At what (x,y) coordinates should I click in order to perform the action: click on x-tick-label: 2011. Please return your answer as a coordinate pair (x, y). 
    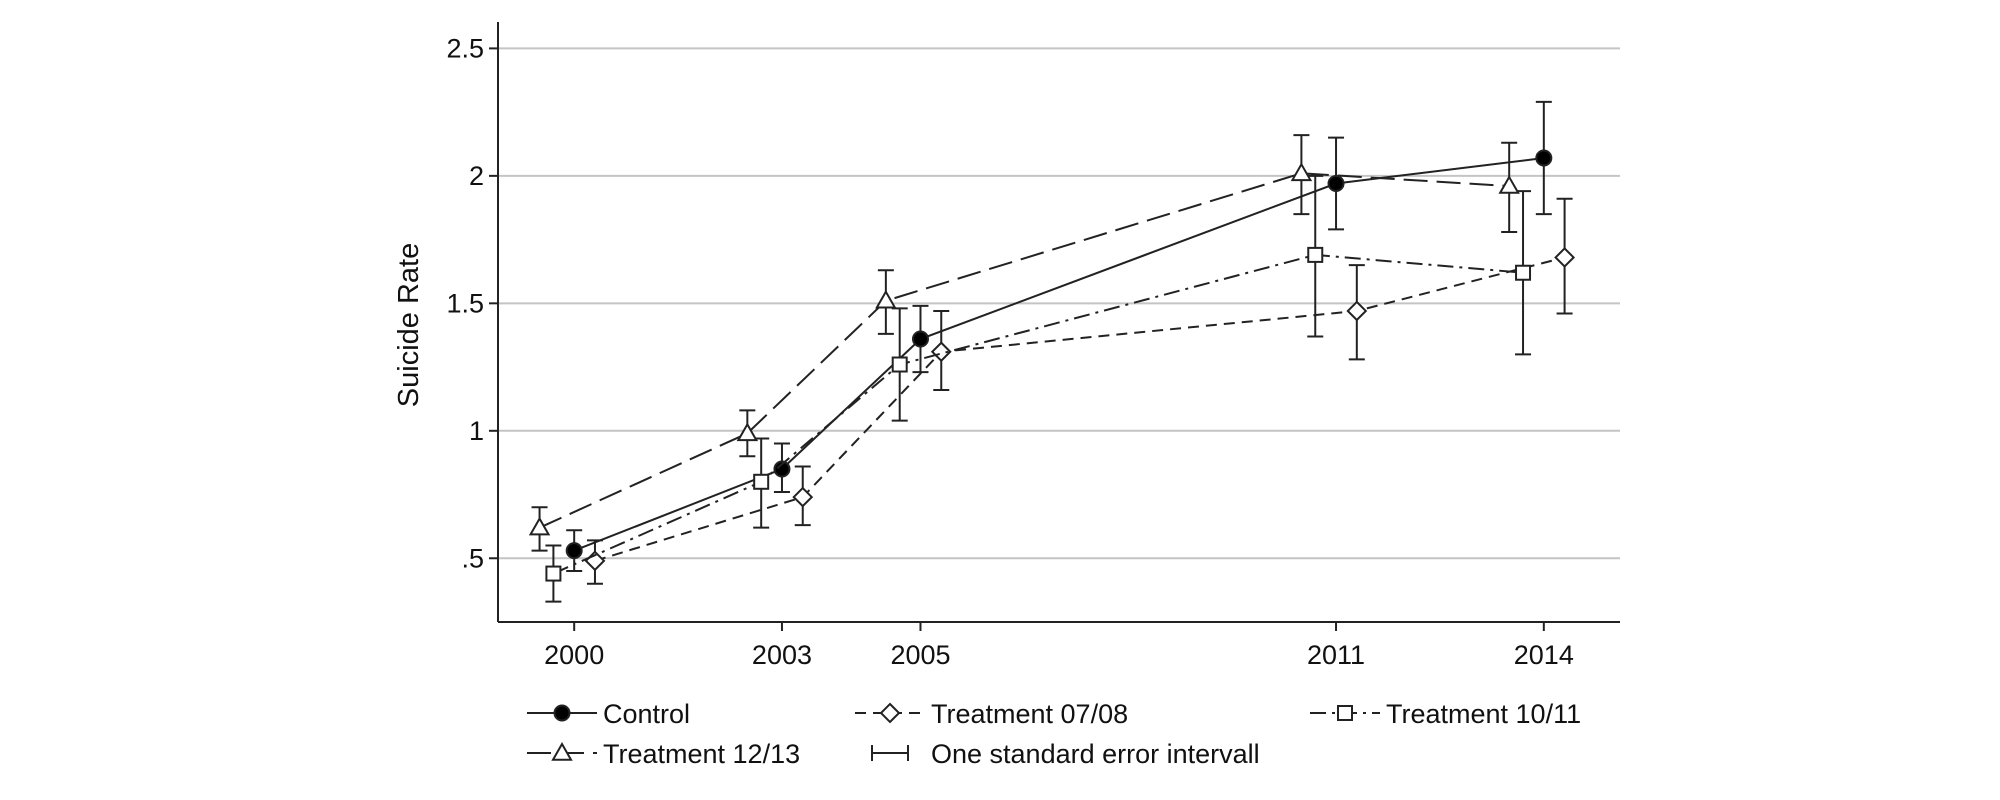
    Looking at the image, I should click on (1336, 655).